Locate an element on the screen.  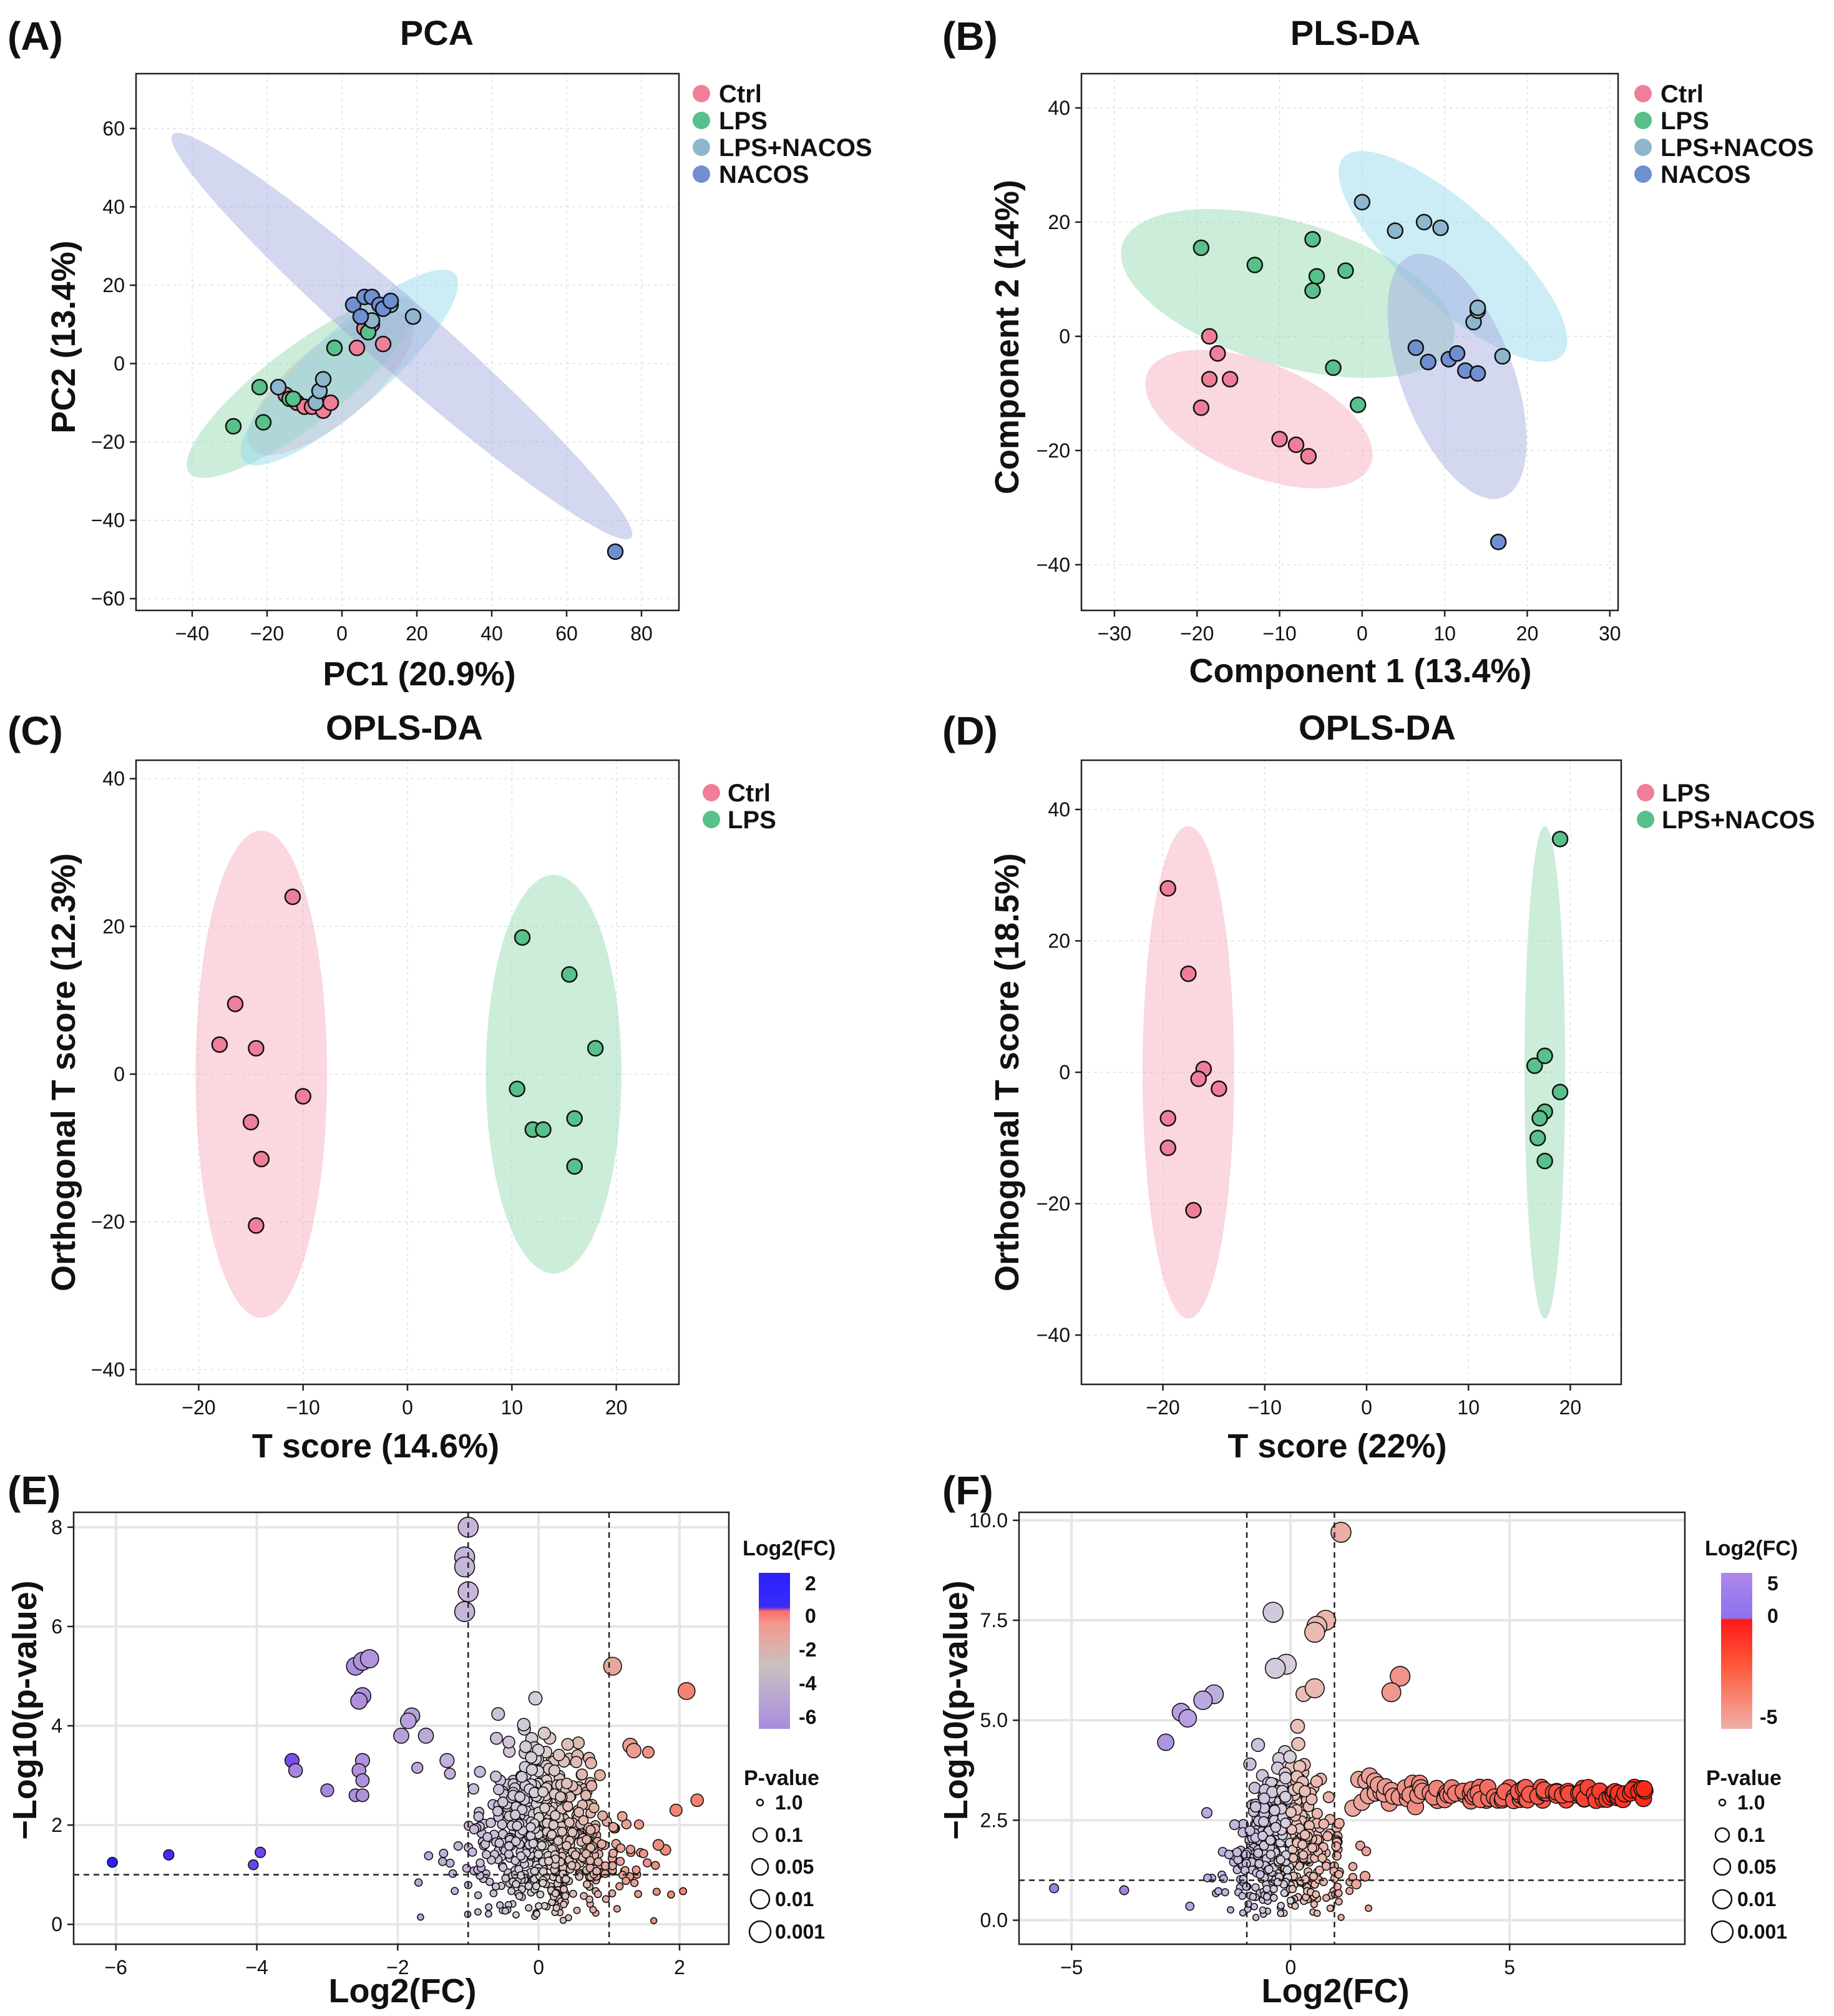
size-legend-label: 0.05 is located at coordinates (795, 1867).